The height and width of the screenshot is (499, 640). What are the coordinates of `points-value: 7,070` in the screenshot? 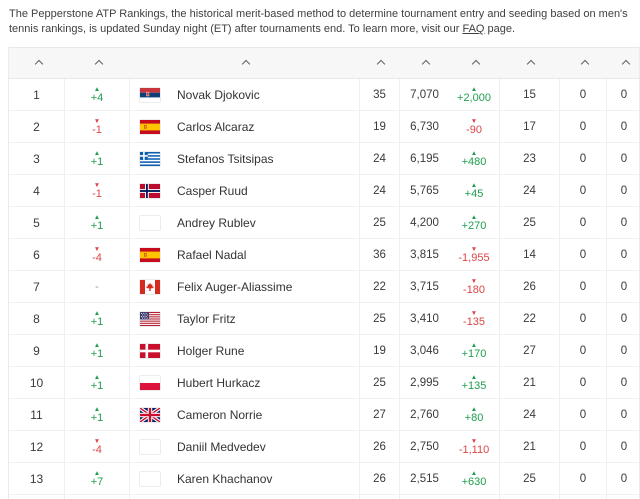 It's located at (424, 94).